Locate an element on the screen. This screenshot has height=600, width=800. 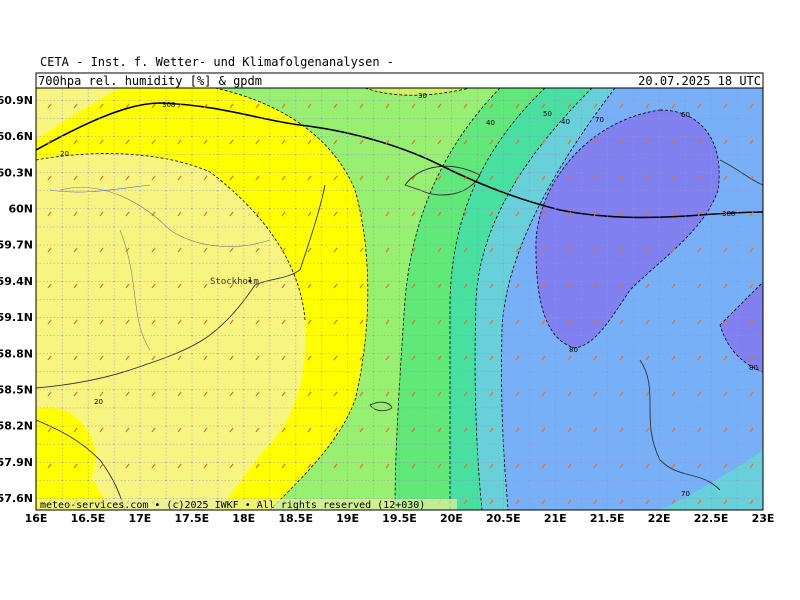
x-tick-label: 22.5E is located at coordinates (711, 518).